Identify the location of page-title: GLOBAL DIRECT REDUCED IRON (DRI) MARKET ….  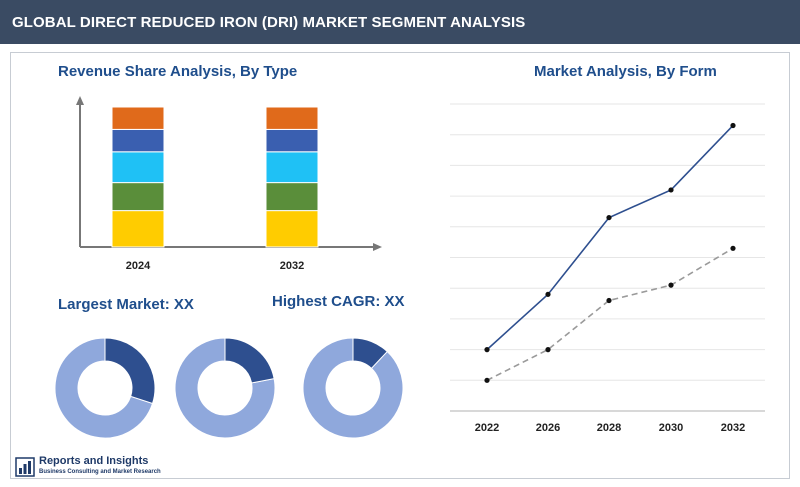
(269, 22).